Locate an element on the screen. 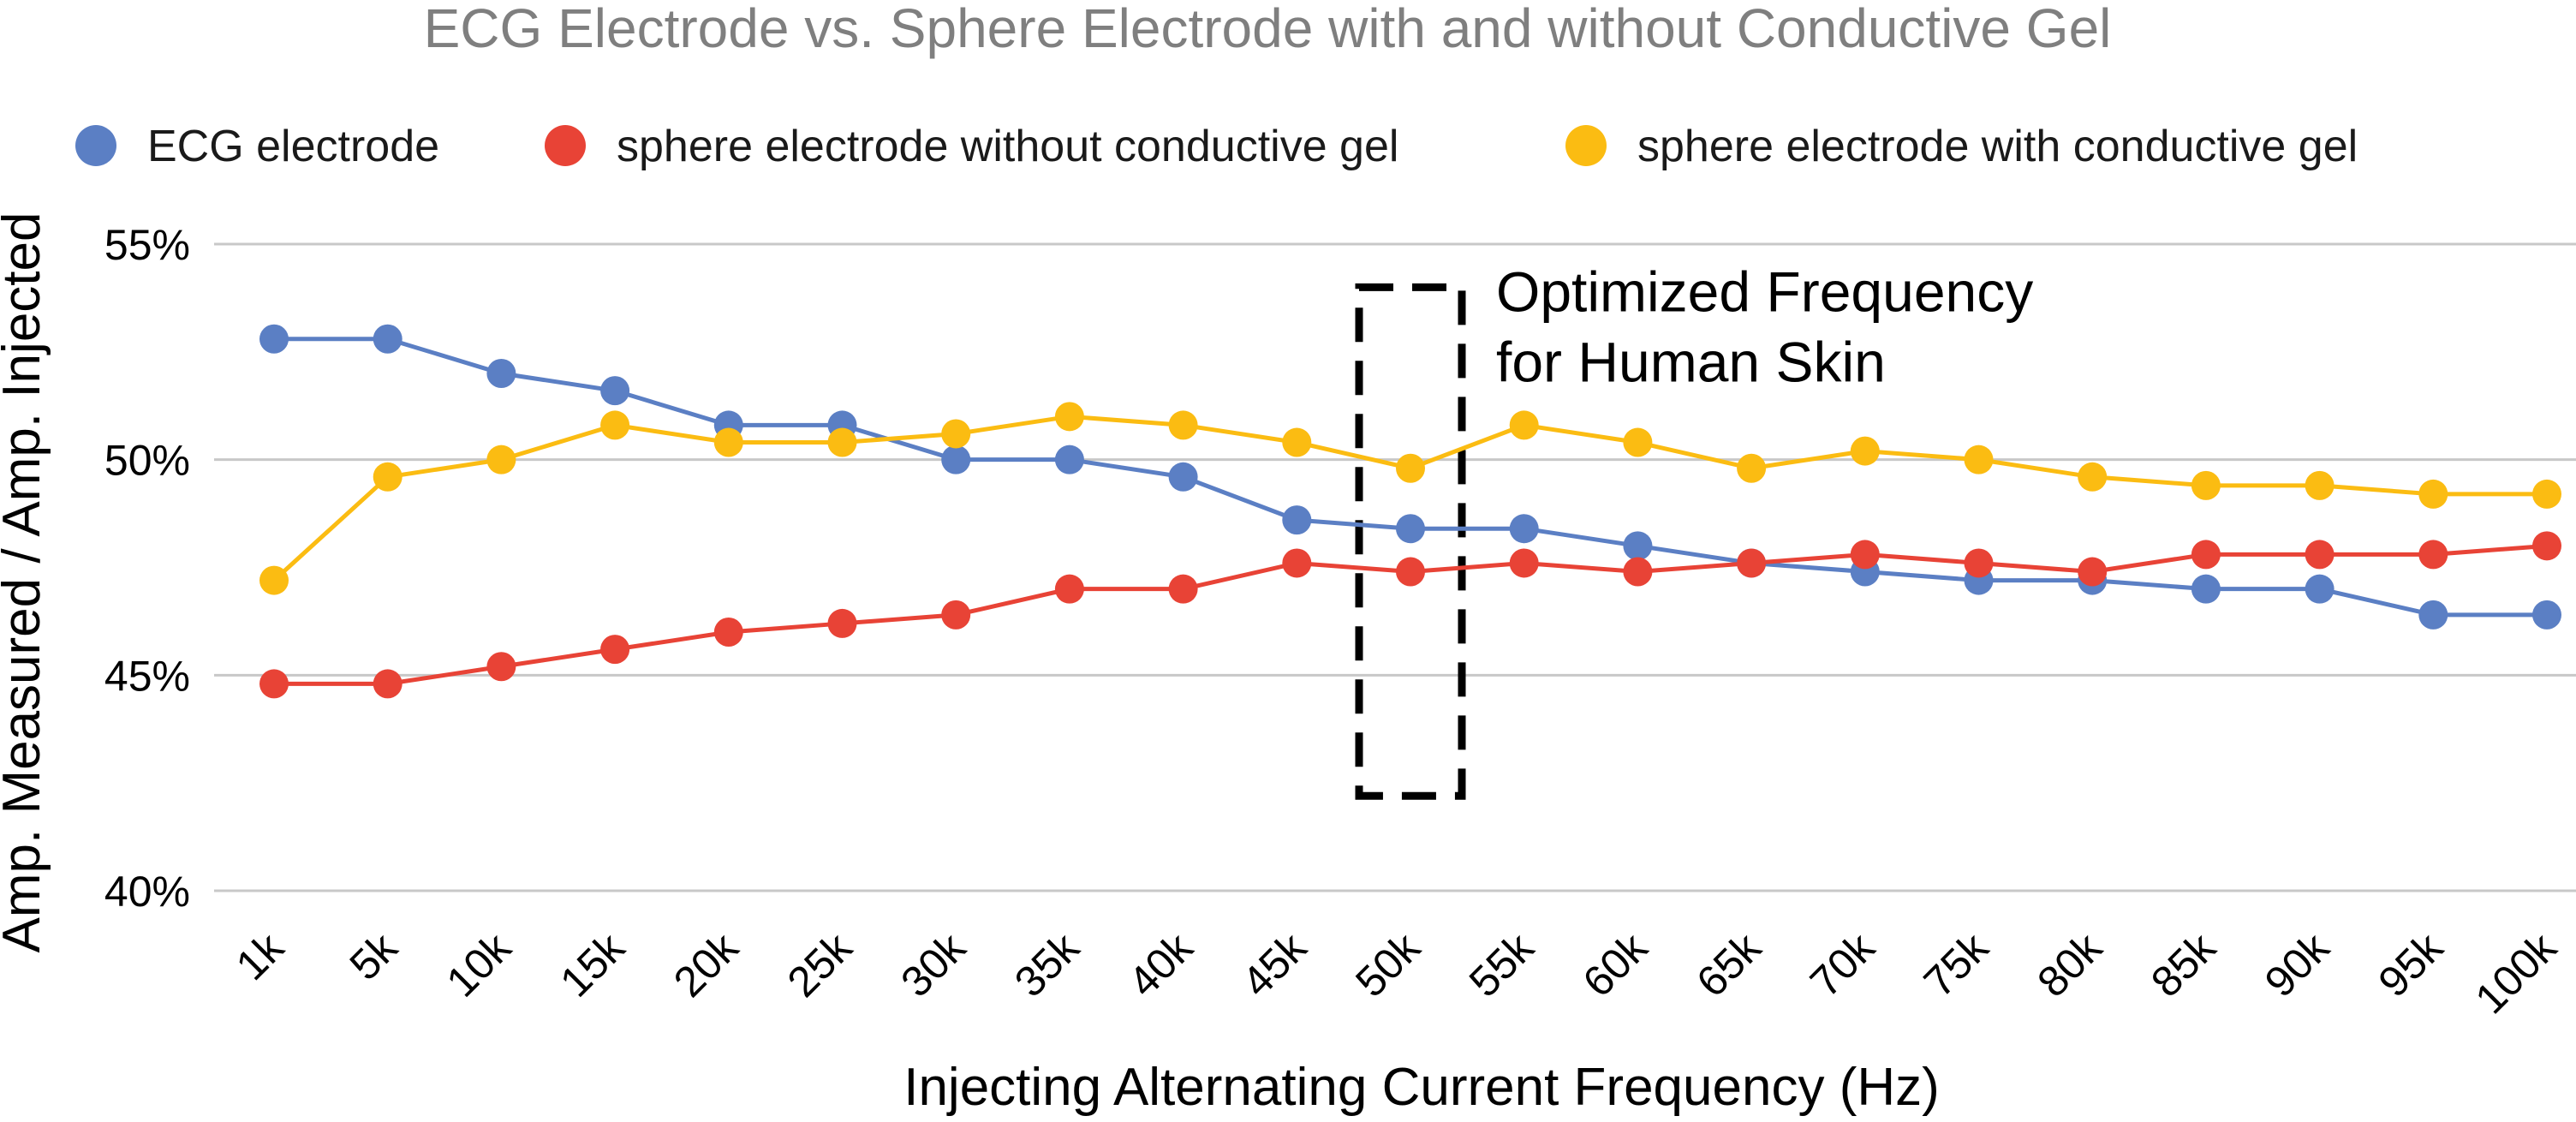 The height and width of the screenshot is (1122, 2576). y-tick-label: 55% is located at coordinates (147, 245).